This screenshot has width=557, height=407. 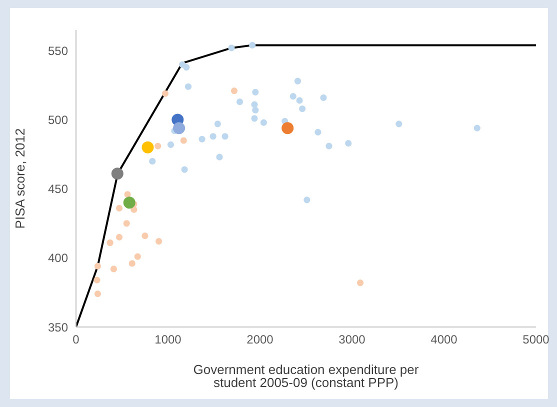 What do you see at coordinates (58, 258) in the screenshot?
I see `y-tick-label: 400` at bounding box center [58, 258].